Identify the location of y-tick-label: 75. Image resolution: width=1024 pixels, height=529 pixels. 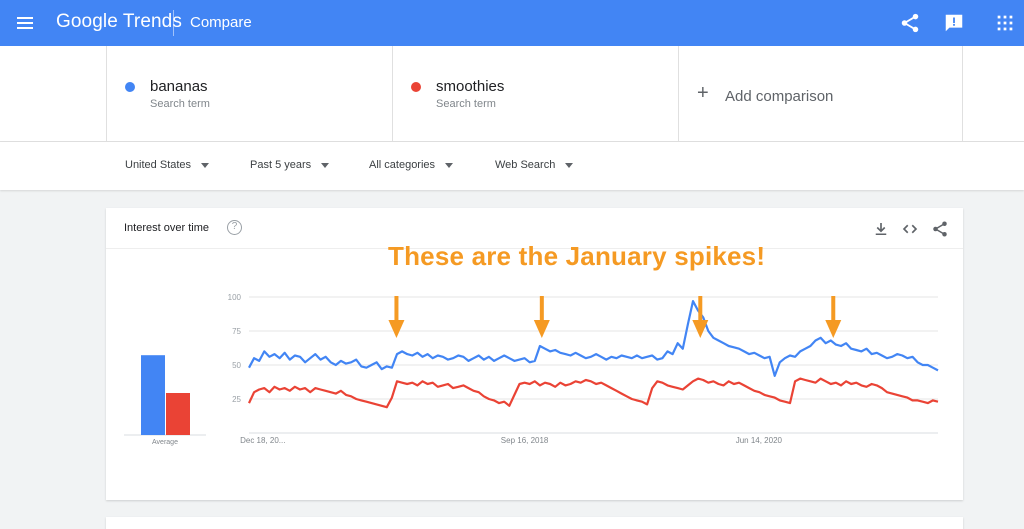
(236, 331).